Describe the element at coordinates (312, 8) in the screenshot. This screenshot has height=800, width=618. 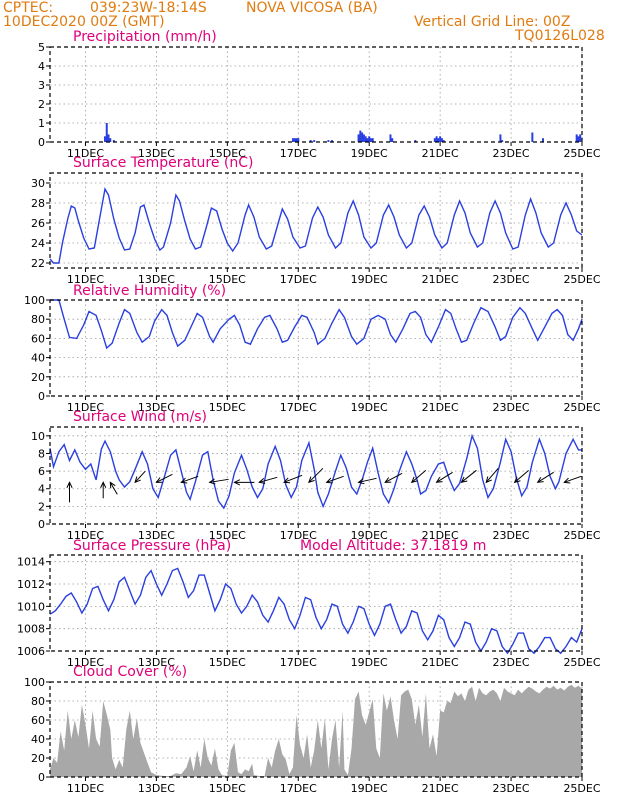
I see `header-station: NOVA VICOSA (BA)` at that location.